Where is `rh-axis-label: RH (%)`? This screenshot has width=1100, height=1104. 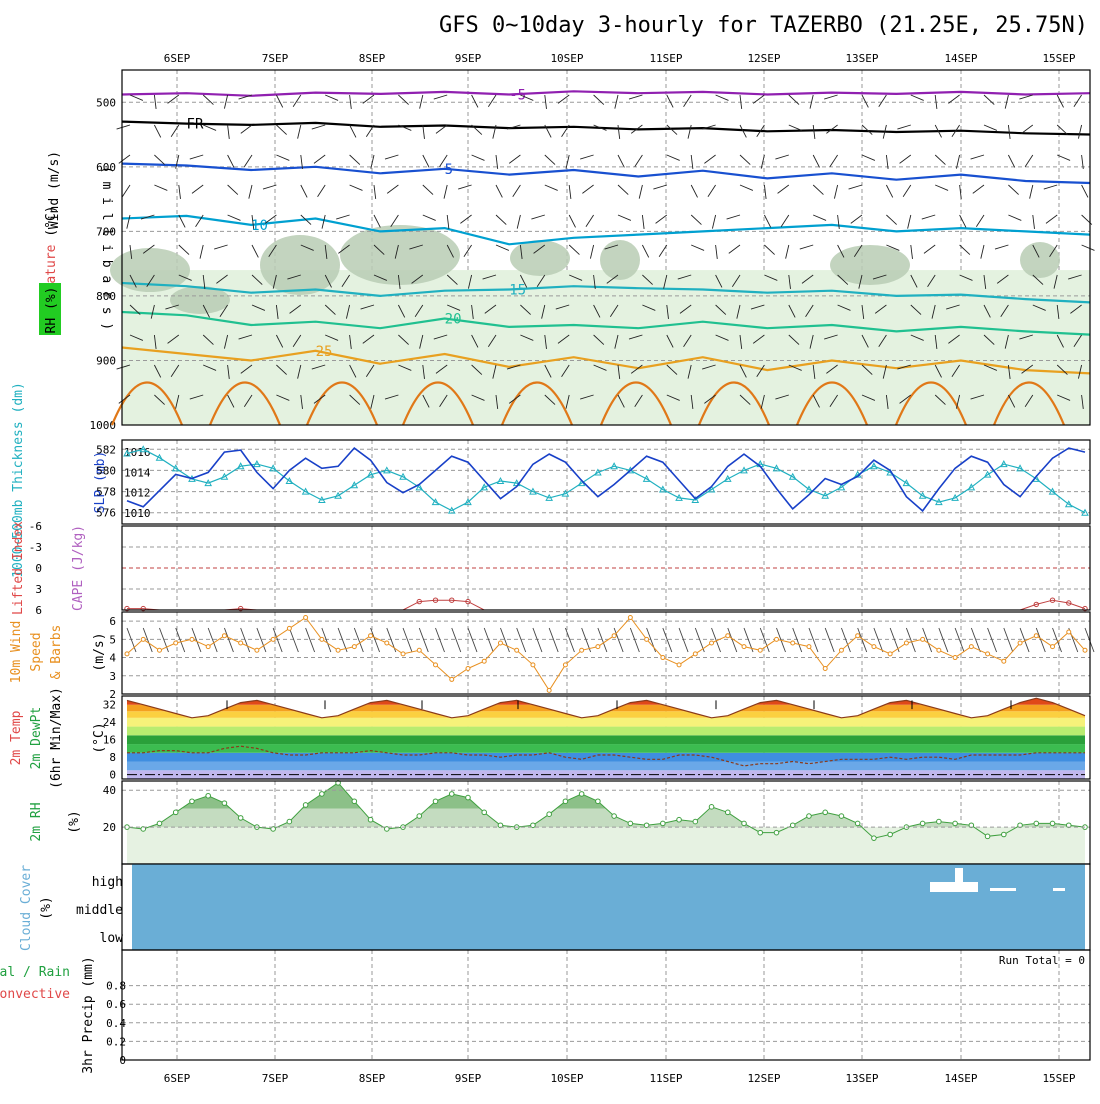
rh-axis-label: RH (%) is located at coordinates (51, 310).